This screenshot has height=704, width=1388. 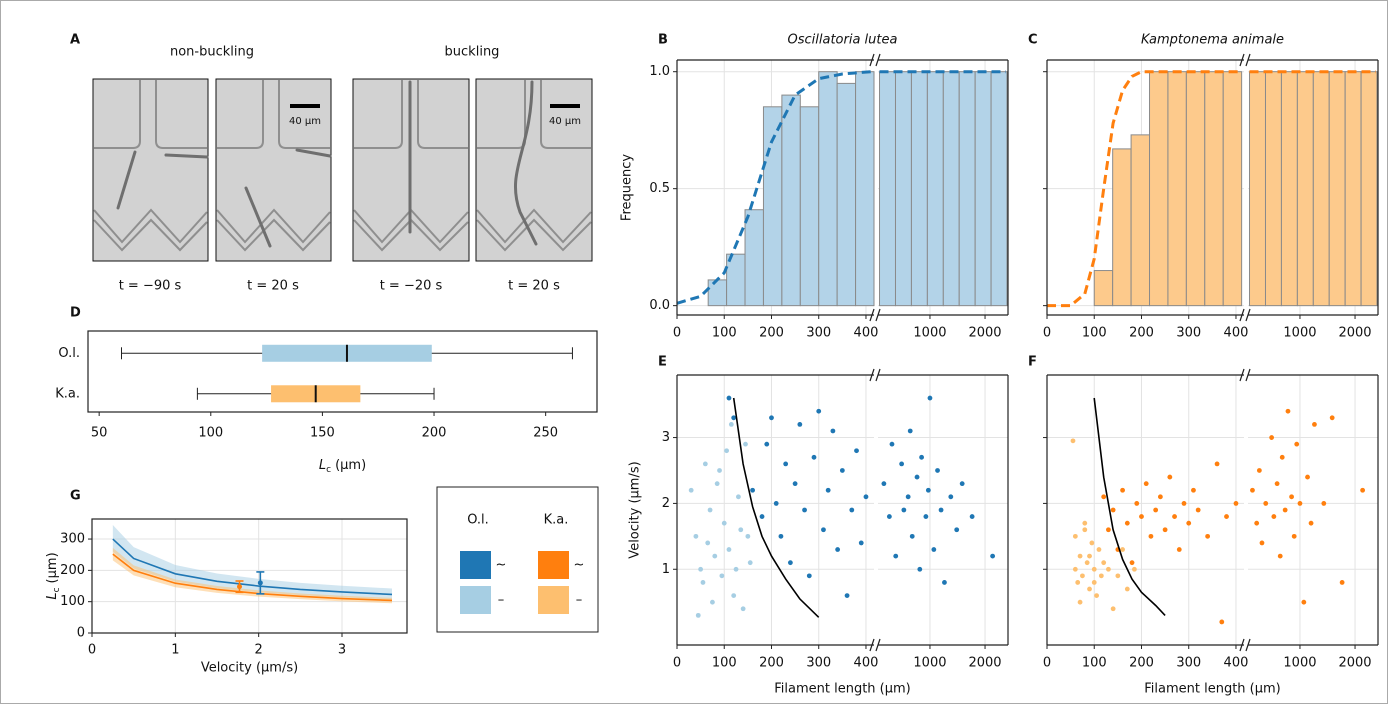 What do you see at coordinates (1299, 333) in the screenshot?
I see `x-tick-label: 1000` at bounding box center [1299, 333].